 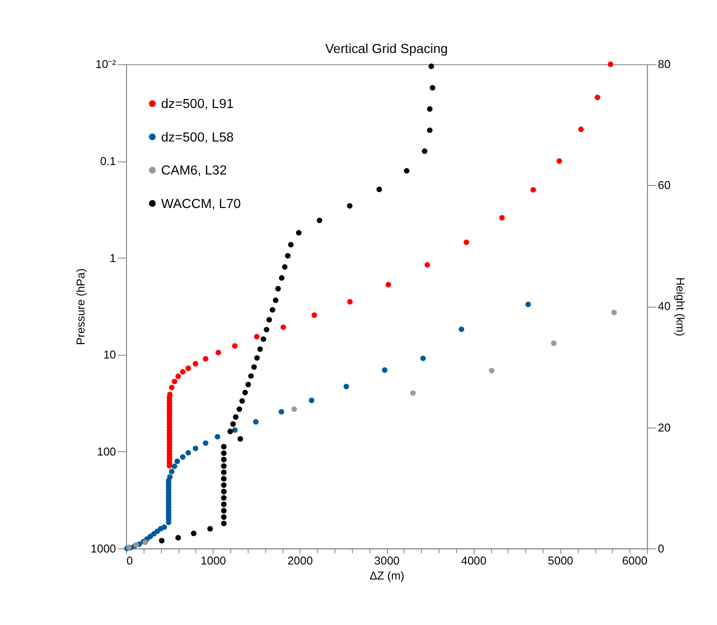 I want to click on y-tick-label: 100, so click(x=106, y=452).